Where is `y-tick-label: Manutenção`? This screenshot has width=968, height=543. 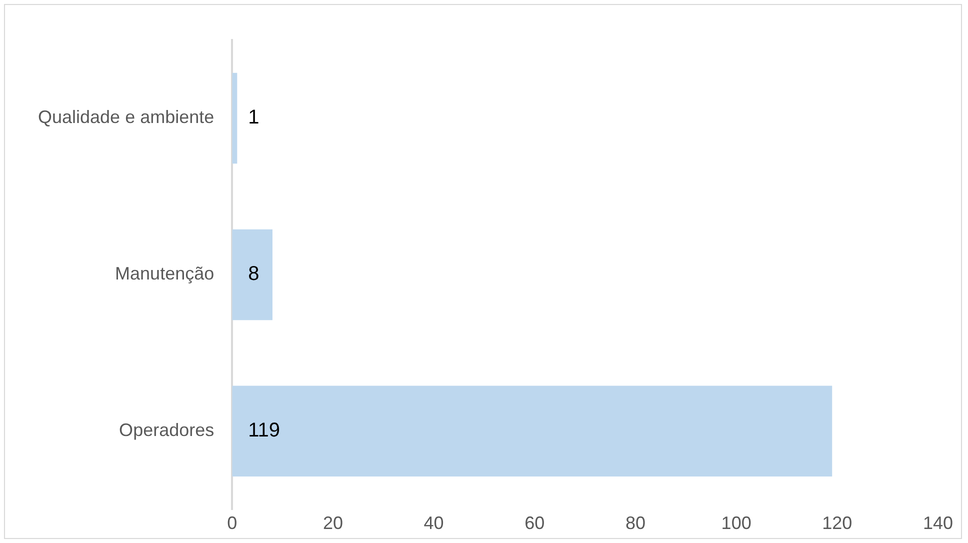 y-tick-label: Manutenção is located at coordinates (164, 274).